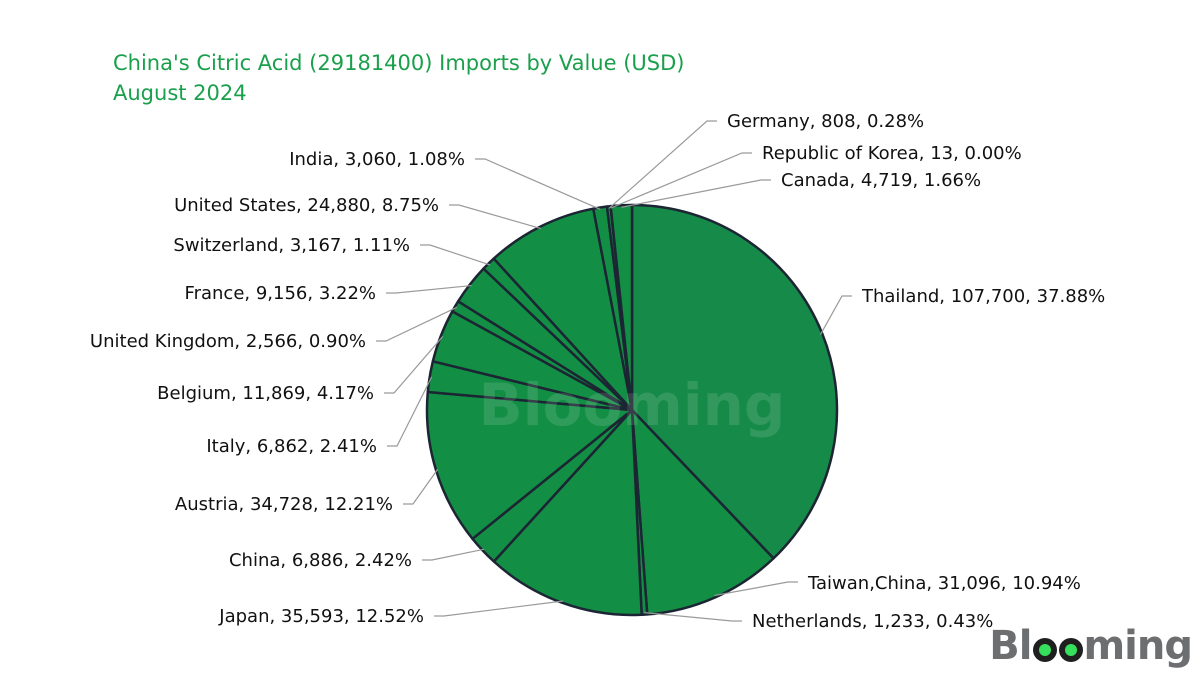  I want to click on slice-label: Taiwan,China, 31,096, 10.94%, so click(944, 583).